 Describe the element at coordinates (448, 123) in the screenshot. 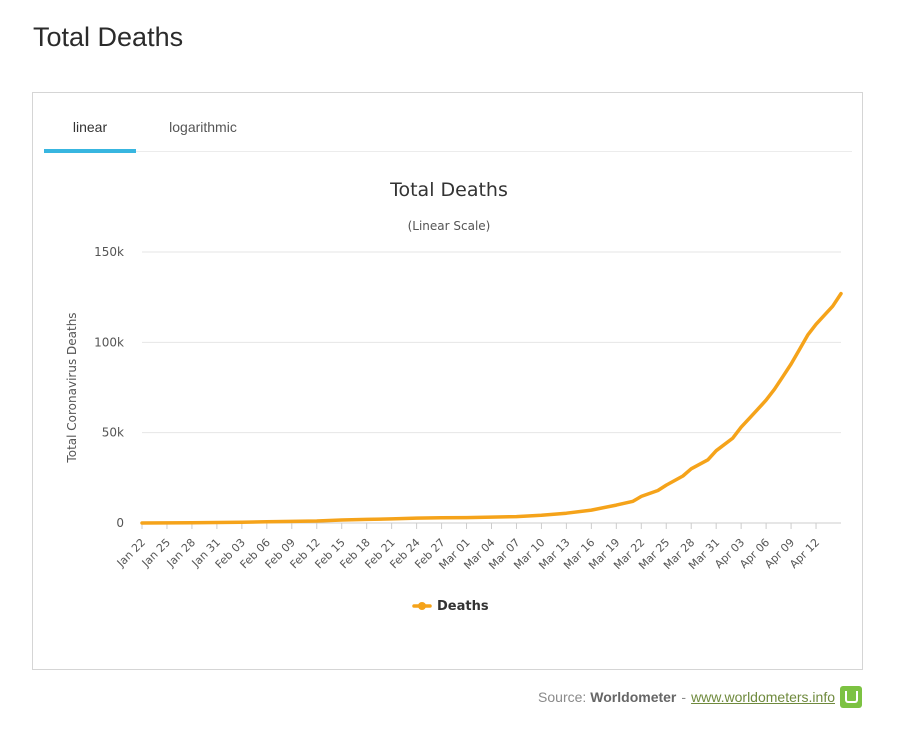

I see `scale-tabs: linear logarithmic` at that location.